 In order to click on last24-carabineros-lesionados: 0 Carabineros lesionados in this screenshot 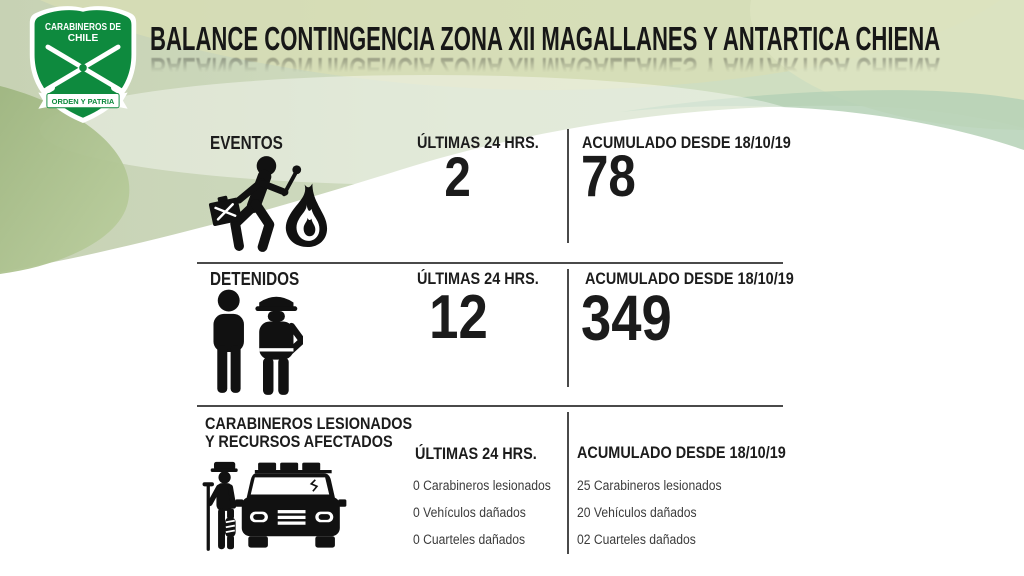, I will do `click(482, 485)`.